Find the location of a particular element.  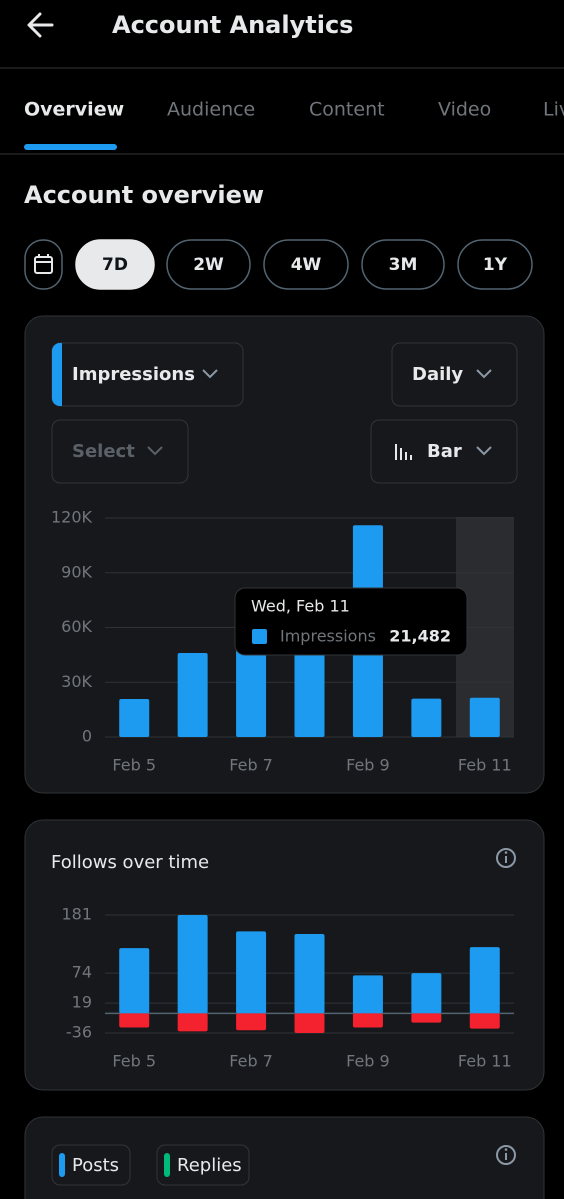

tab-indicator is located at coordinates (70, 147).